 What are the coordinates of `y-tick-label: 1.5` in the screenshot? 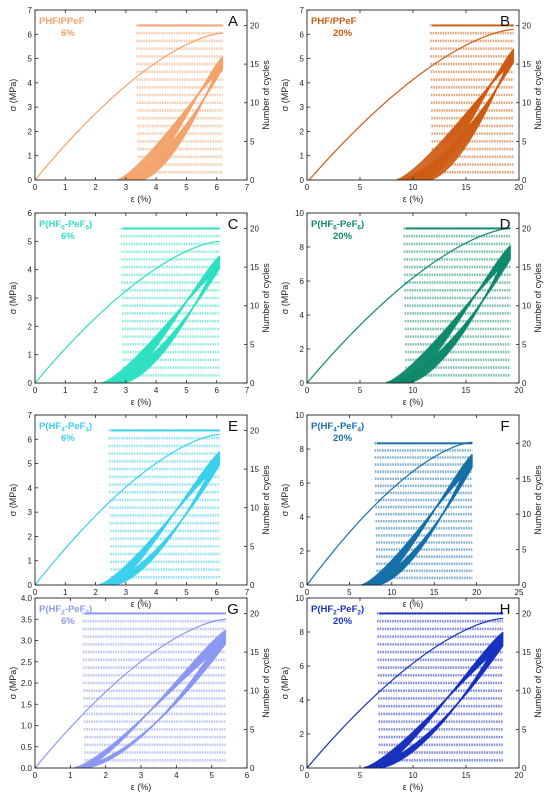 It's located at (27, 704).